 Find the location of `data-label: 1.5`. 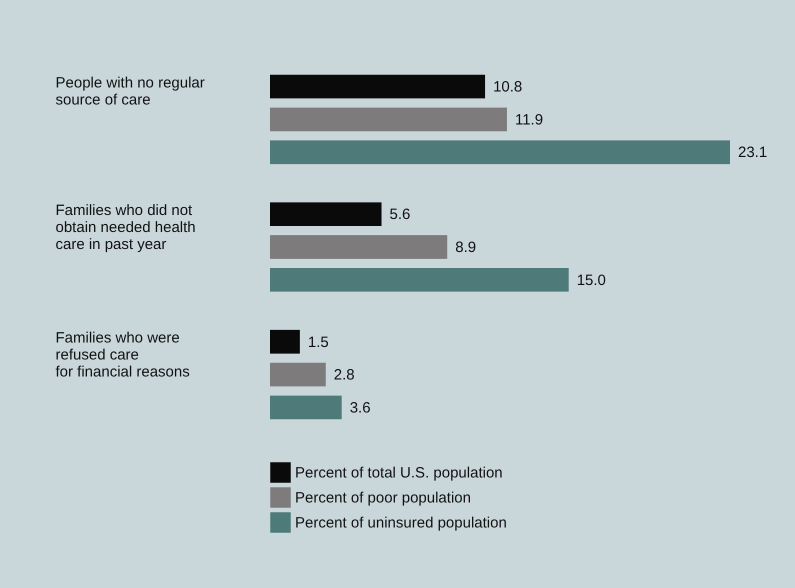

data-label: 1.5 is located at coordinates (318, 342).